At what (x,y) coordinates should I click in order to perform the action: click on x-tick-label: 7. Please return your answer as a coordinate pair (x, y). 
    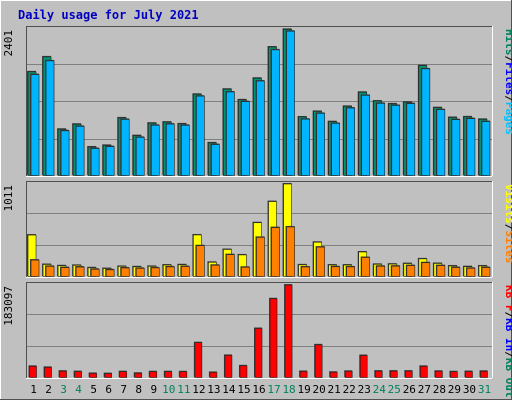
    Looking at the image, I should click on (123, 389).